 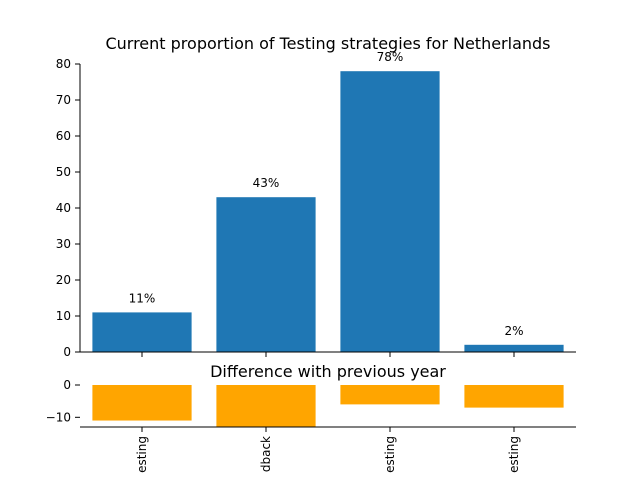 What do you see at coordinates (63, 244) in the screenshot?
I see `y-tick-label: 30` at bounding box center [63, 244].